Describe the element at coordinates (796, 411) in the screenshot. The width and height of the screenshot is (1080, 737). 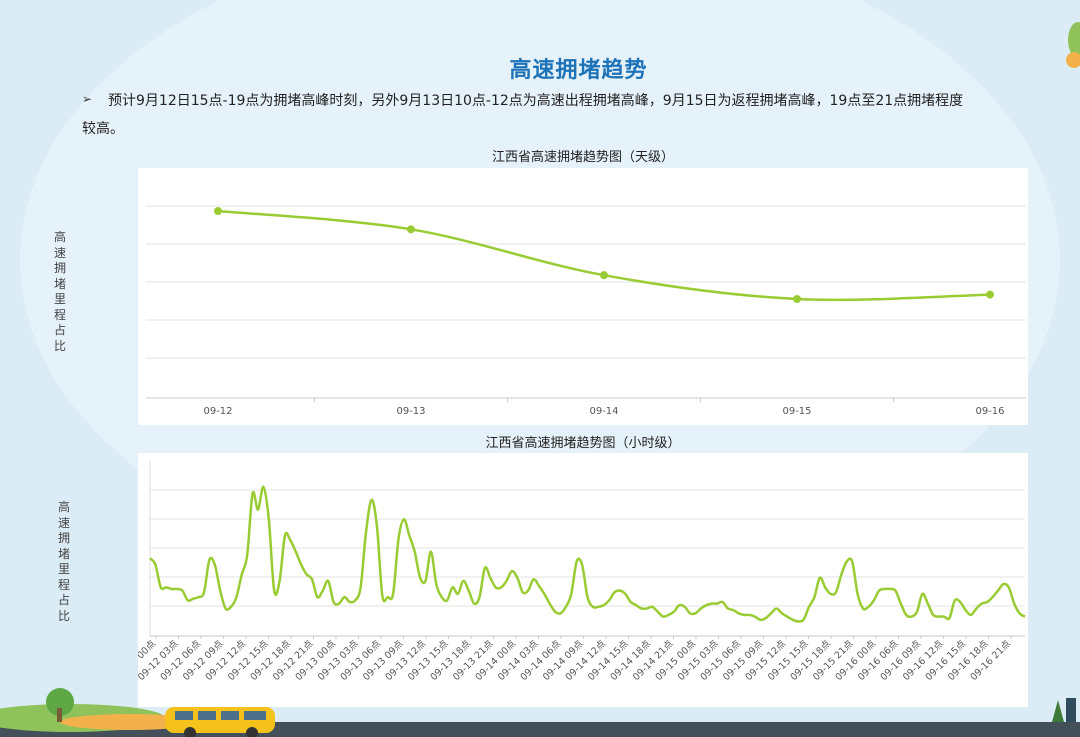
I see `daily-tick-label: 09-15` at that location.